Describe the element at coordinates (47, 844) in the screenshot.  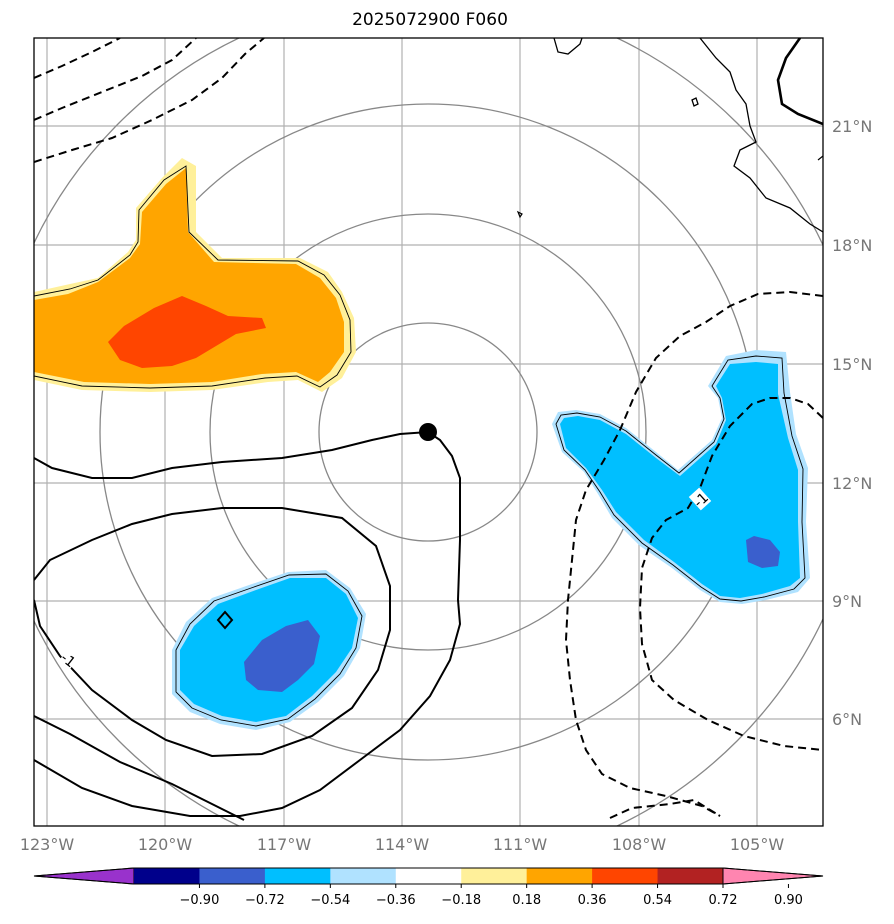
I see `lon-tick-label: 123°W` at that location.